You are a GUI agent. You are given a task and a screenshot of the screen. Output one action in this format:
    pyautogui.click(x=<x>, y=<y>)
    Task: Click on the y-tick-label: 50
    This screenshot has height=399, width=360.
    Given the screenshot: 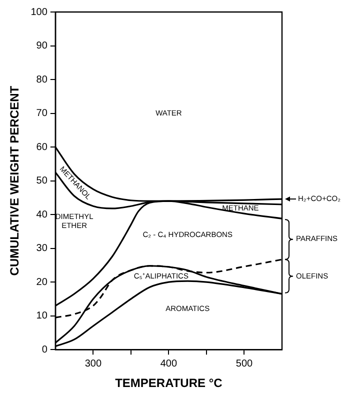 What is the action you would take?
    pyautogui.click(x=42, y=181)
    